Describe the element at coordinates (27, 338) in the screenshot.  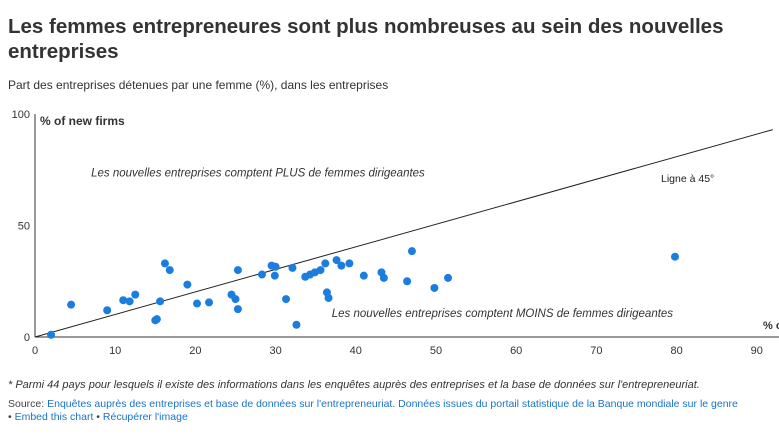
I see `y-tick-label: 0` at that location.